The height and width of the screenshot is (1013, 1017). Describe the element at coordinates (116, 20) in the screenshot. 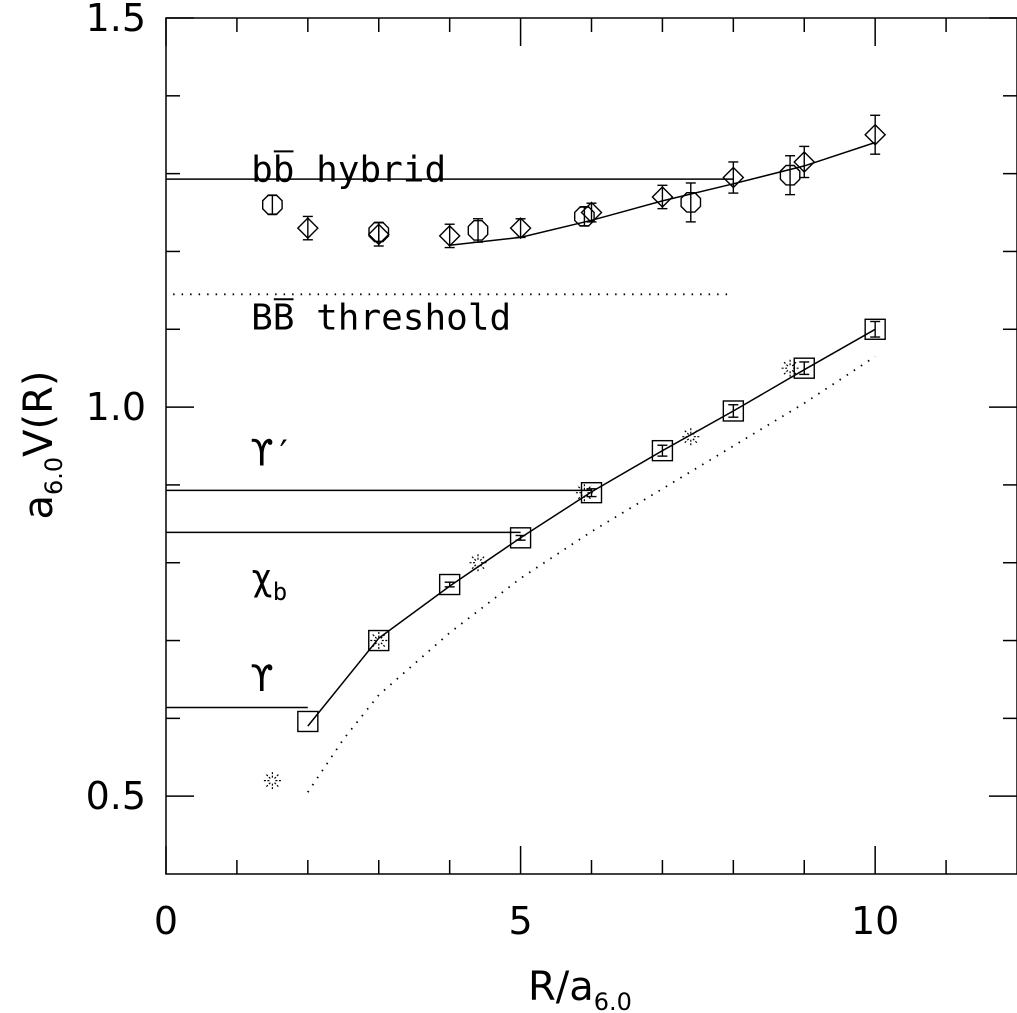

I see `y-tick-label: 1.5` at that location.